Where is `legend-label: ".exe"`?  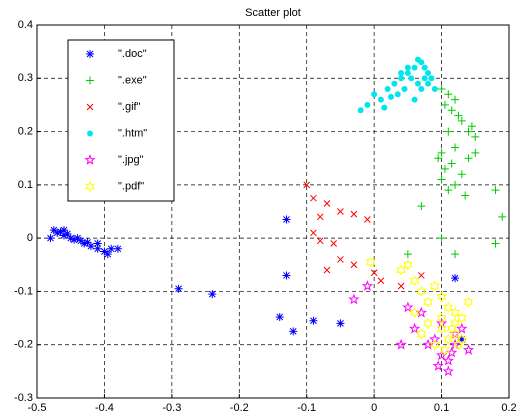
legend-label: ".exe" is located at coordinates (132, 80).